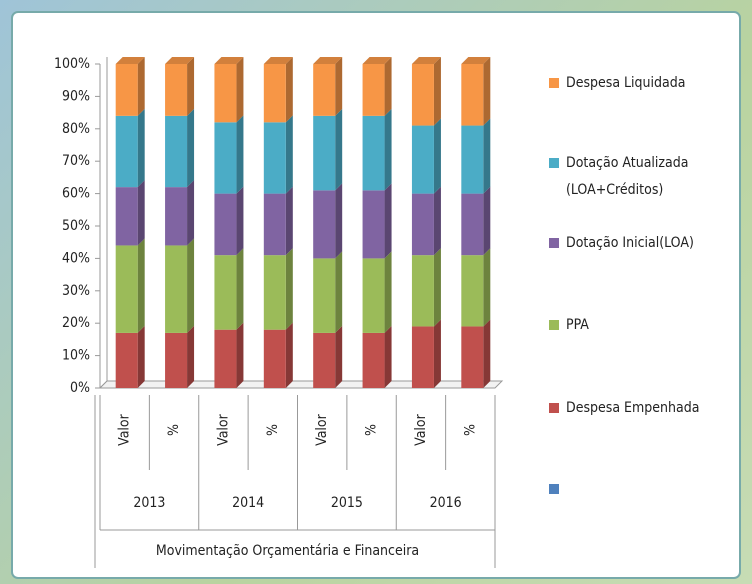  What do you see at coordinates (446, 503) in the screenshot?
I see `group-label: 2016` at bounding box center [446, 503].